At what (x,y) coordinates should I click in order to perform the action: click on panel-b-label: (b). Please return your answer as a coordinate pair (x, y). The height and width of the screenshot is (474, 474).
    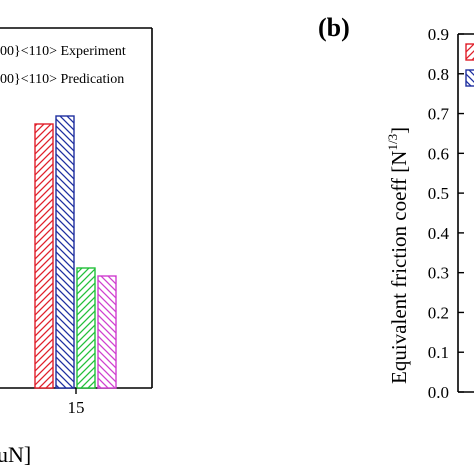
    Looking at the image, I should click on (334, 27).